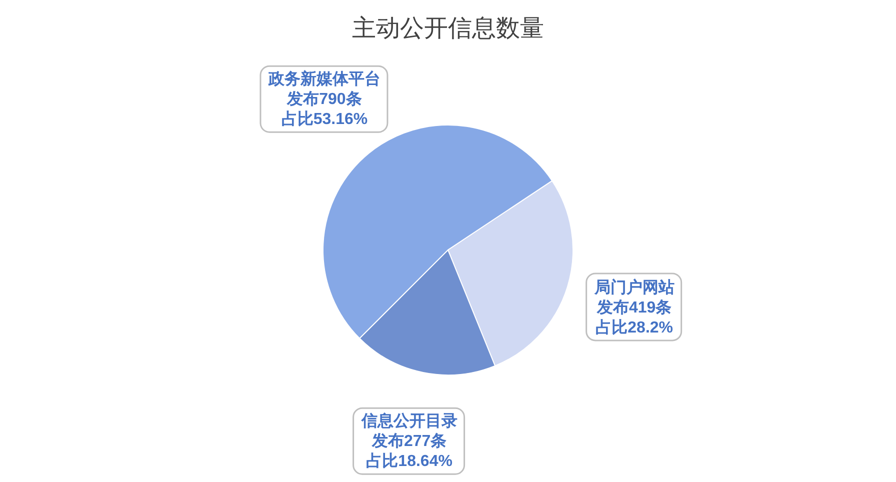  What do you see at coordinates (633, 286) in the screenshot?
I see `slice-label: 局门户网站` at bounding box center [633, 286].